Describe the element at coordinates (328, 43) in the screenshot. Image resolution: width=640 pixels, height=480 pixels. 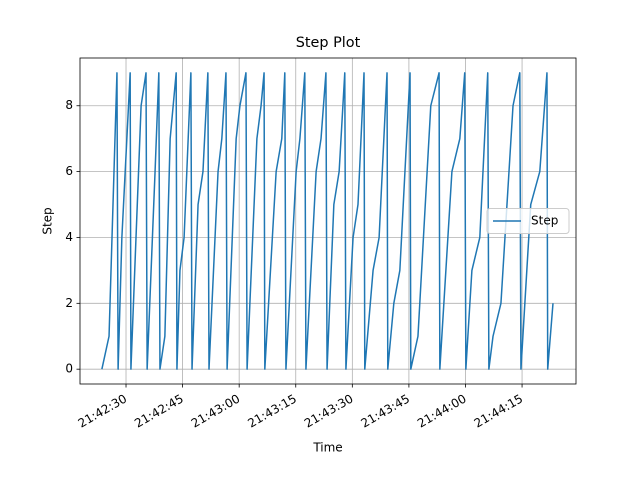
I see `chart-title: Step Plot` at that location.